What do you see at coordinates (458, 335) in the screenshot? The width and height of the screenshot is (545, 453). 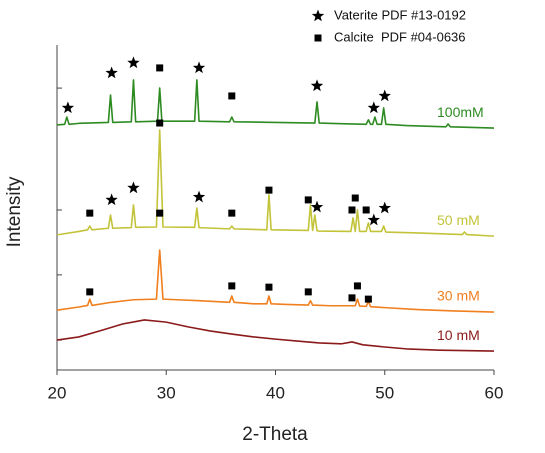 I see `series-label: 10 mM` at bounding box center [458, 335].